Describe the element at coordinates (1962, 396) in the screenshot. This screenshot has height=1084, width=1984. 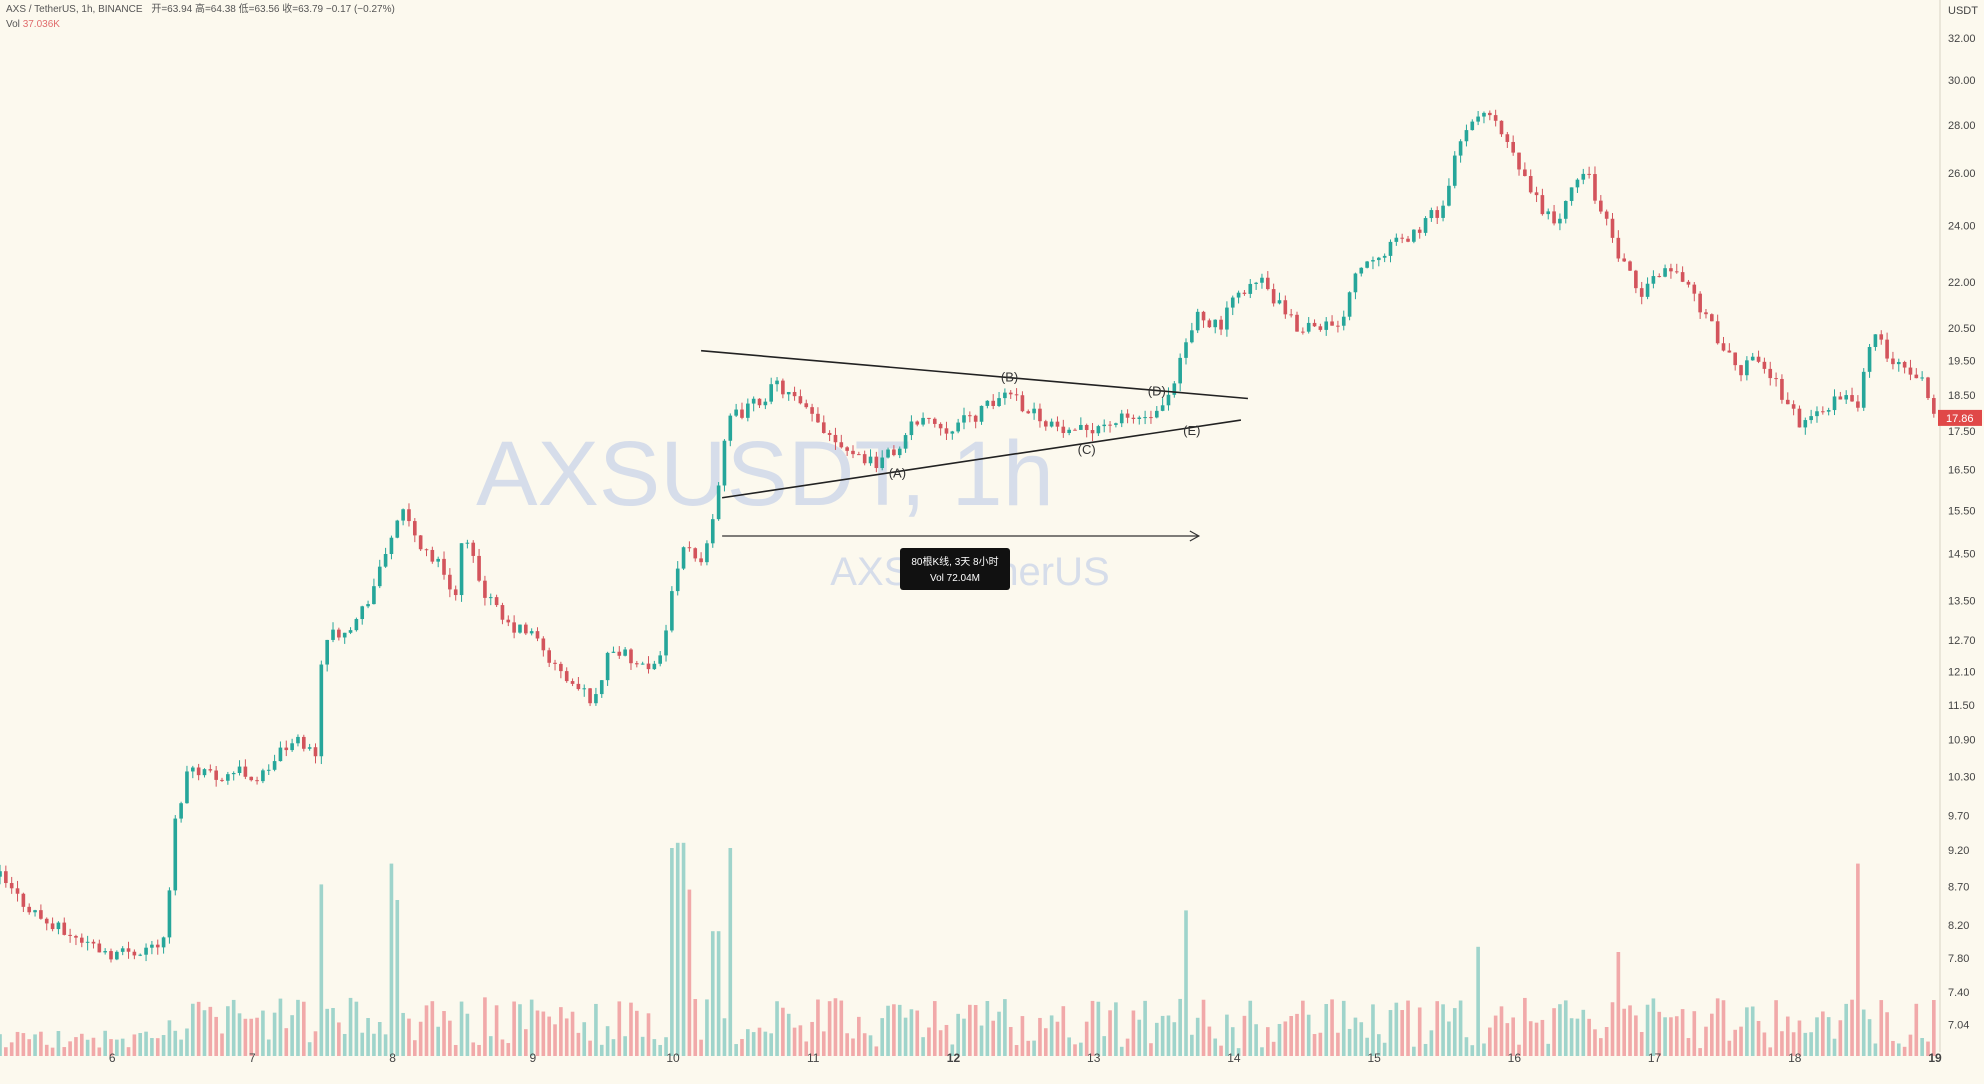
I see `y-tick-label: 18.50` at that location.